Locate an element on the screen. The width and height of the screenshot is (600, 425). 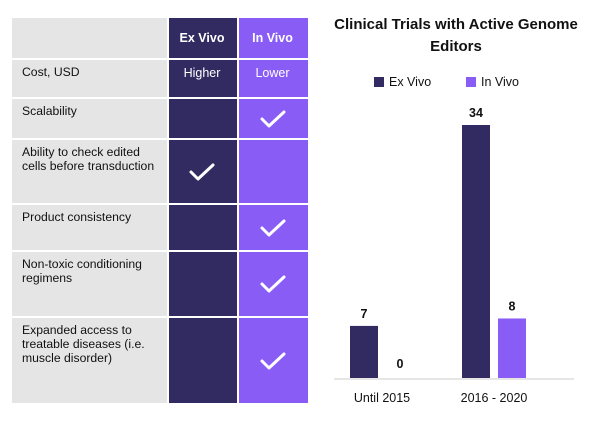
non-toxic-ex-vivo is located at coordinates (202, 284).